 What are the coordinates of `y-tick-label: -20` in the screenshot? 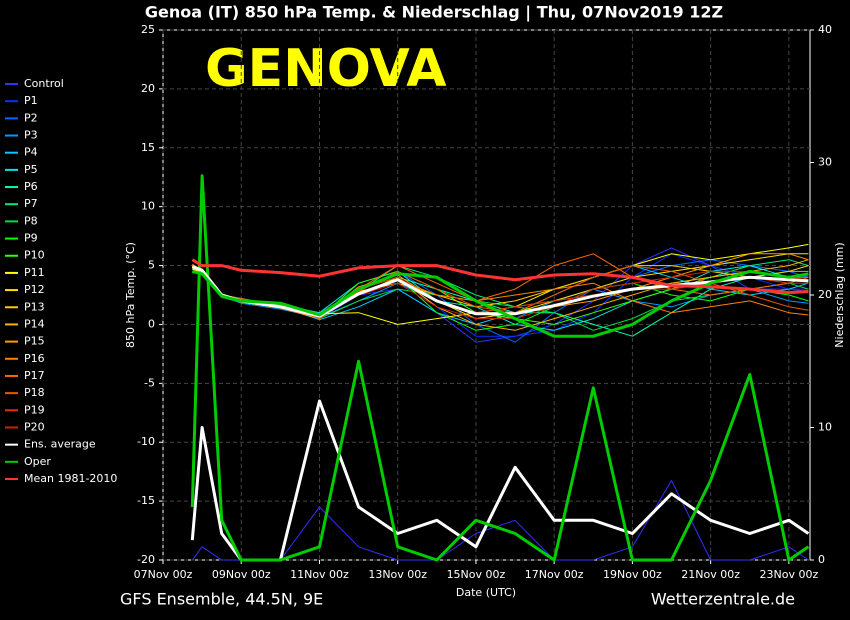 It's located at (146, 559).